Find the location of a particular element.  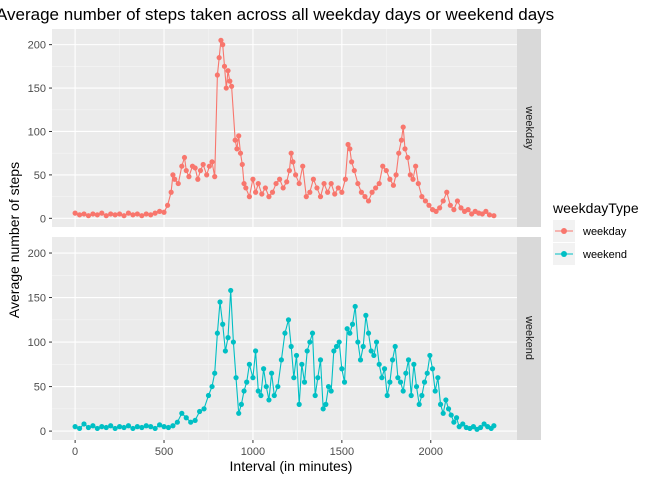

legend-point-weekend is located at coordinates (564, 254).